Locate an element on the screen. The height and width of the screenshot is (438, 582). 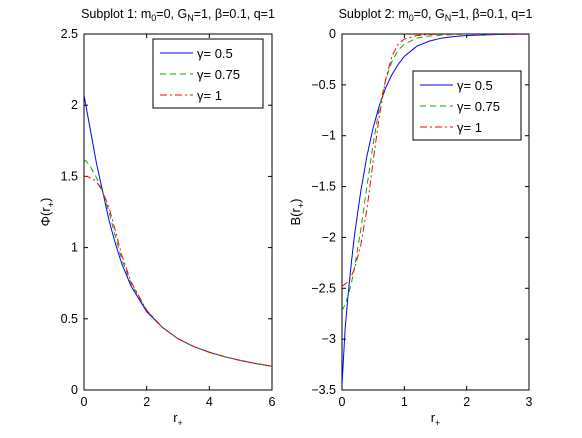
y-tick-label: −2 is located at coordinates (329, 237).